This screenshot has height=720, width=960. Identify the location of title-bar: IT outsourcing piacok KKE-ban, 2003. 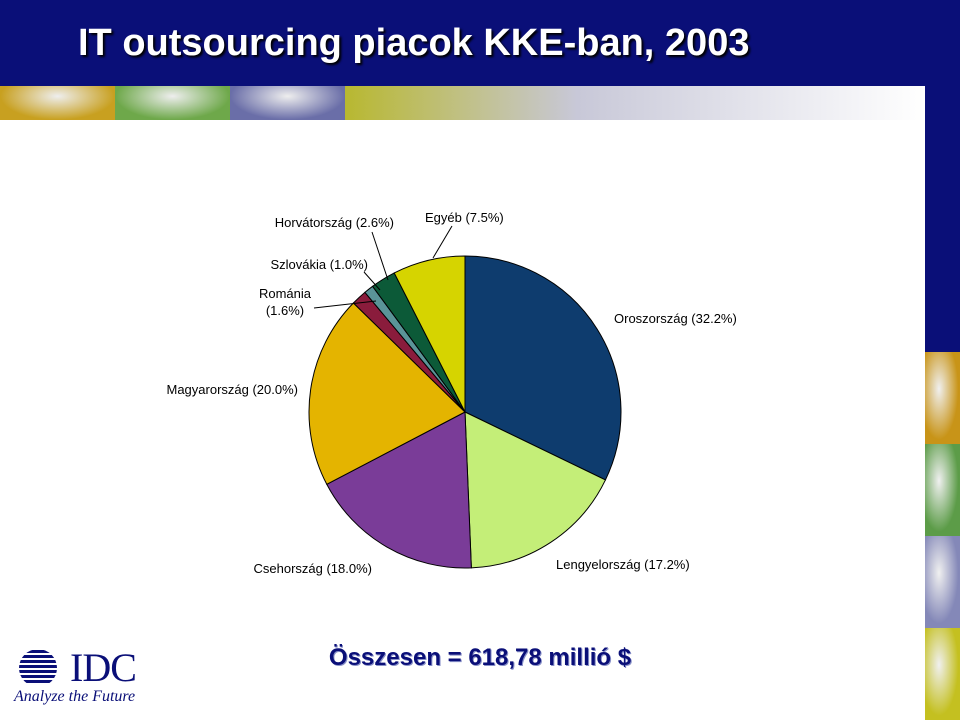
(462, 43).